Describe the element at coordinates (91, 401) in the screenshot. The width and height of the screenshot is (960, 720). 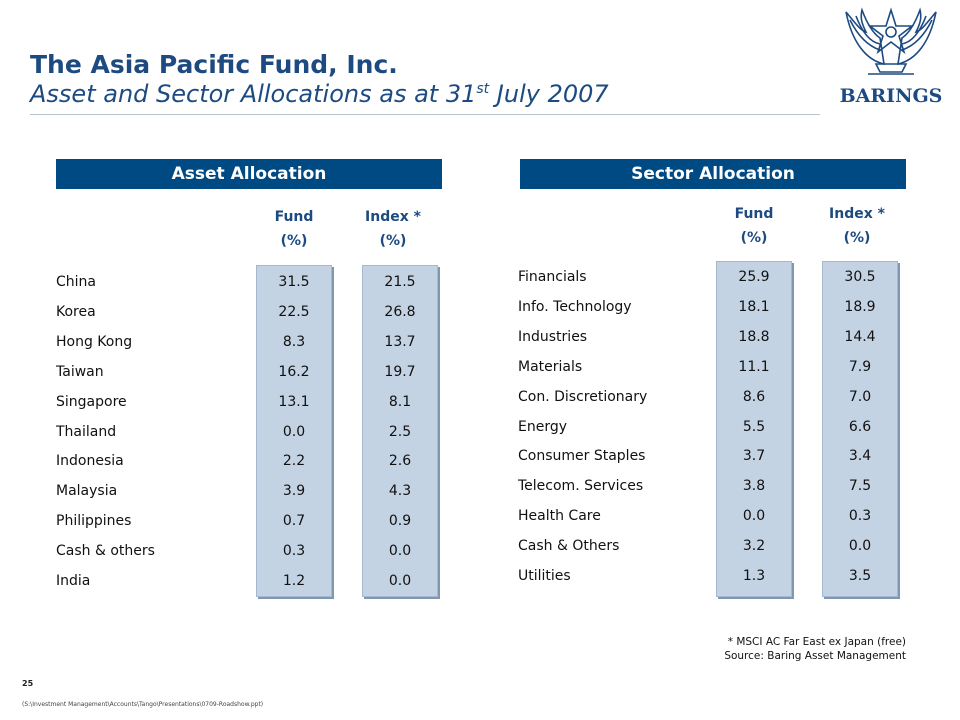
I see `row-label: Singapore` at that location.